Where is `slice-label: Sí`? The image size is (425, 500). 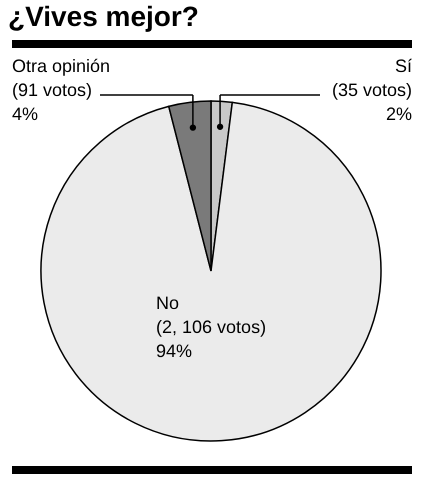 slice-label: Sí is located at coordinates (403, 66).